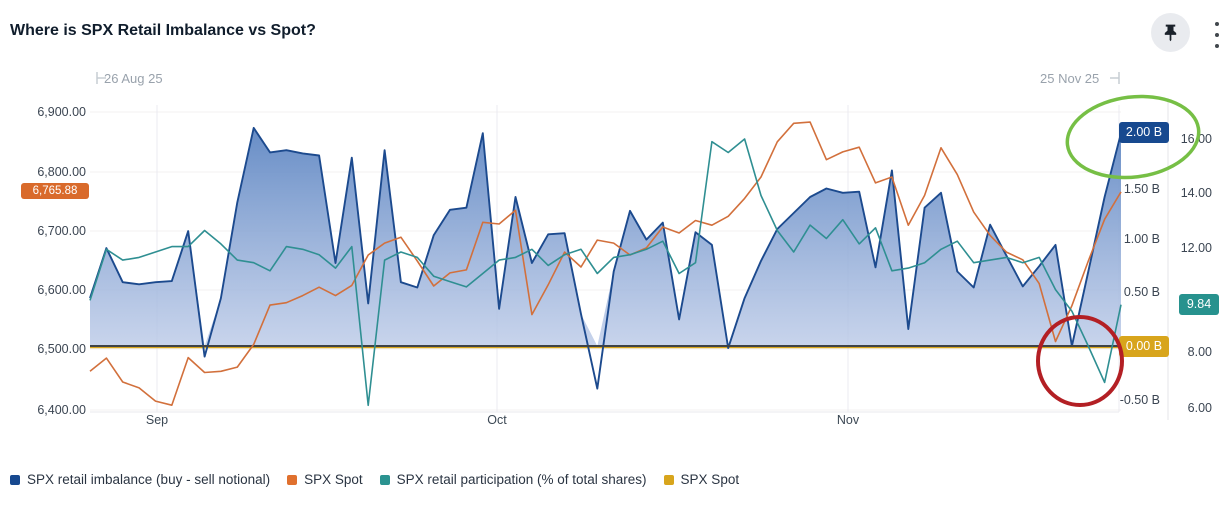 Image resolution: width=1227 pixels, height=511 pixels. What do you see at coordinates (1199, 352) in the screenshot?
I see `participation-axis-tick: 8.00` at bounding box center [1199, 352].